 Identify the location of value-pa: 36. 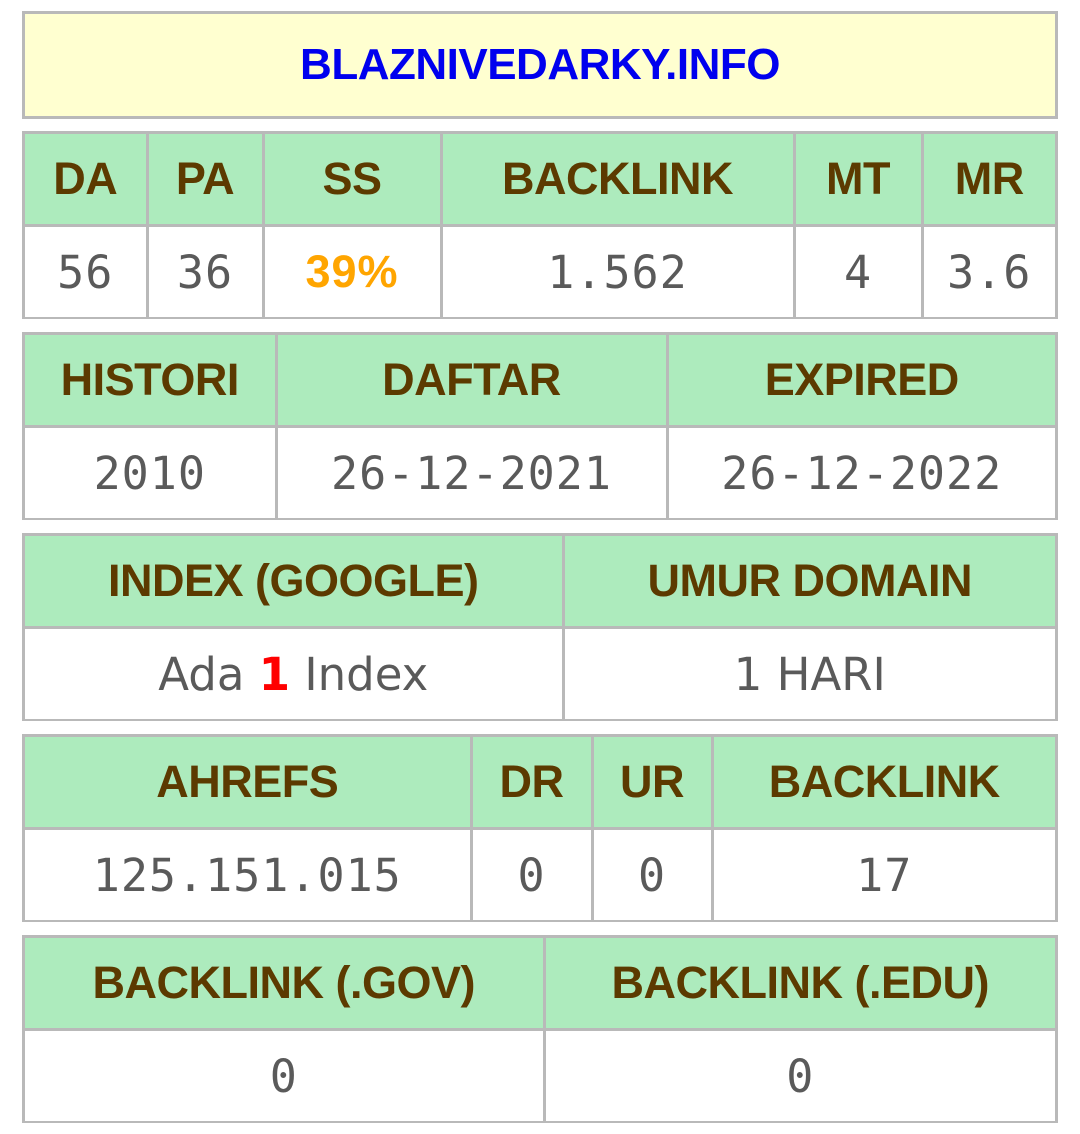
(205, 270).